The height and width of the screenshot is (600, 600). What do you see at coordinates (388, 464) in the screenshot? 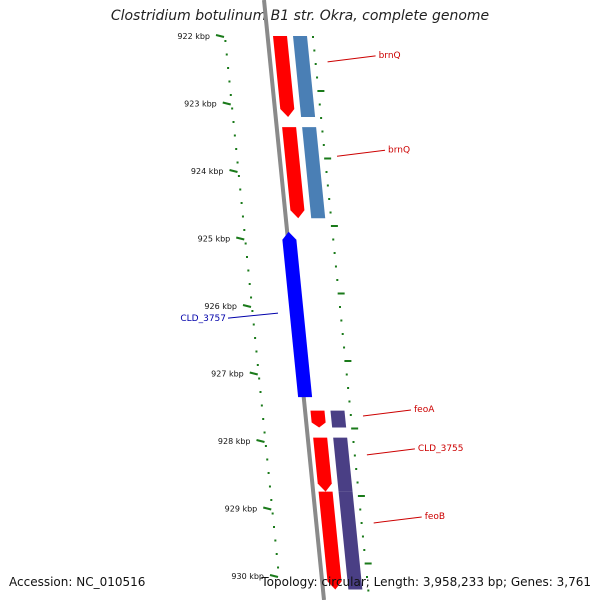
I see `gene-feature: CLD_3755` at bounding box center [388, 464].